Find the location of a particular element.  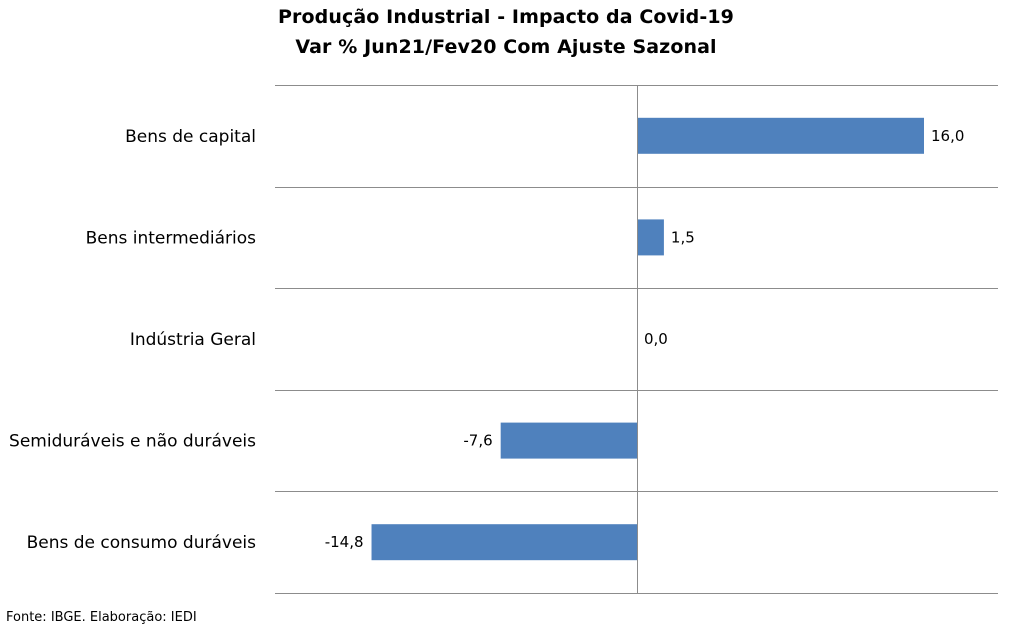

category-label: Bens de consumo duráveis is located at coordinates (142, 543).